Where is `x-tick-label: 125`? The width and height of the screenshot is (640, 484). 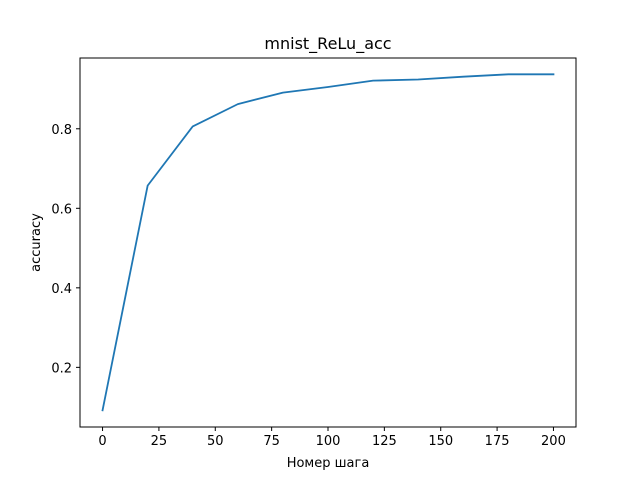 x-tick-label: 125 is located at coordinates (384, 441).